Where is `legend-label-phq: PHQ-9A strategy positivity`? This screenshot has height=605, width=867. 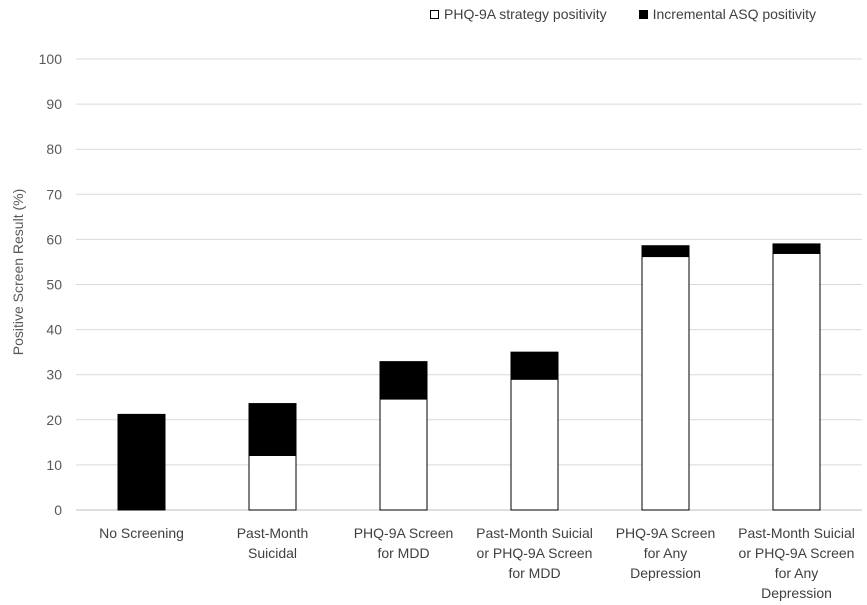 legend-label-phq: PHQ-9A strategy positivity is located at coordinates (525, 14).